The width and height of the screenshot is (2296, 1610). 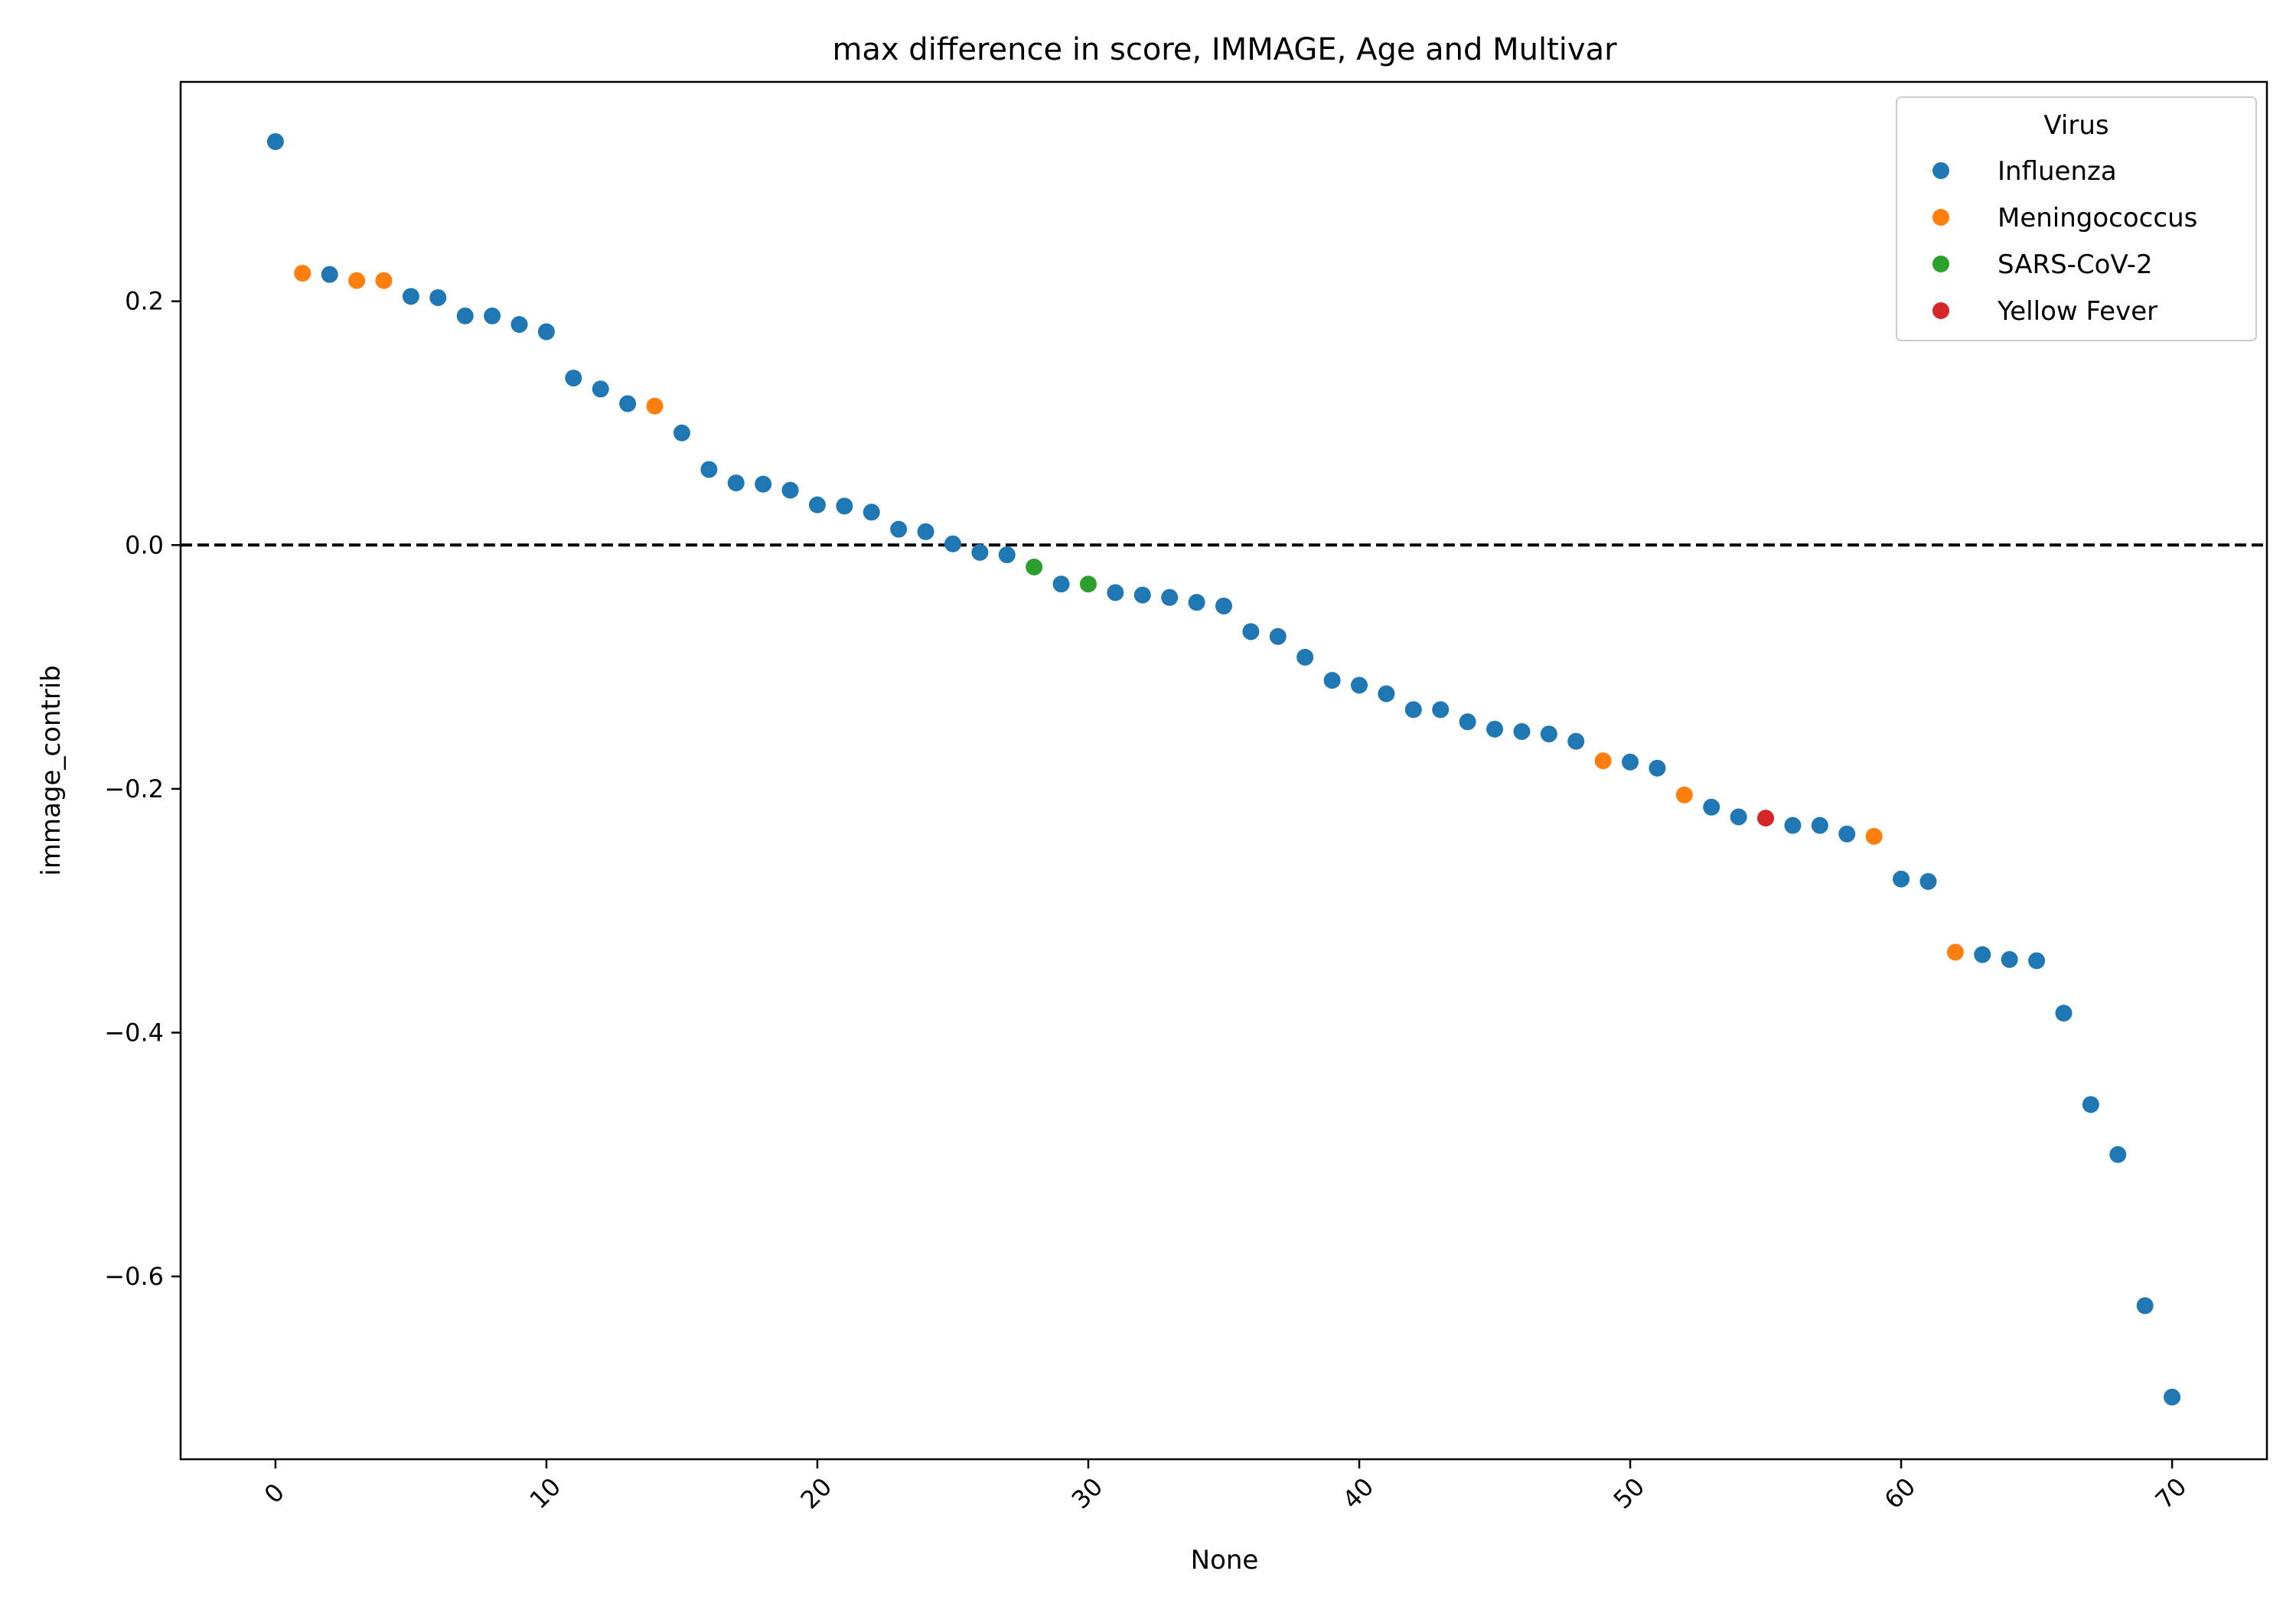 What do you see at coordinates (1358, 1493) in the screenshot?
I see `x-tick-label: 40` at bounding box center [1358, 1493].